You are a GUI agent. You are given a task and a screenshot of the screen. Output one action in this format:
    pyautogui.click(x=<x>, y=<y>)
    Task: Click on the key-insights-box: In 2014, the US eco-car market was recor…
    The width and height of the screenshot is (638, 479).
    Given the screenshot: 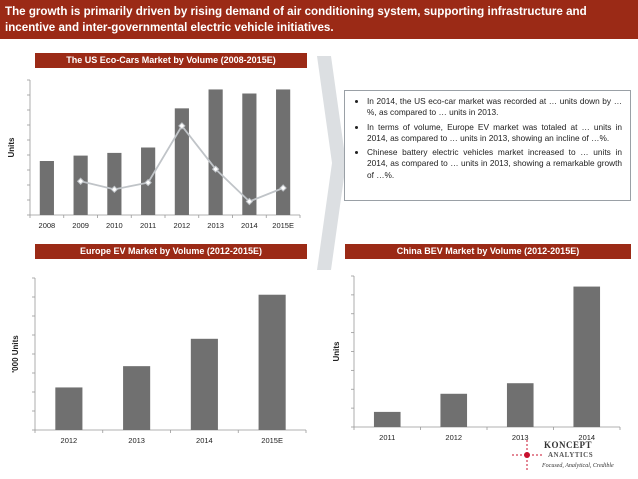 What is the action you would take?
    pyautogui.click(x=487, y=145)
    